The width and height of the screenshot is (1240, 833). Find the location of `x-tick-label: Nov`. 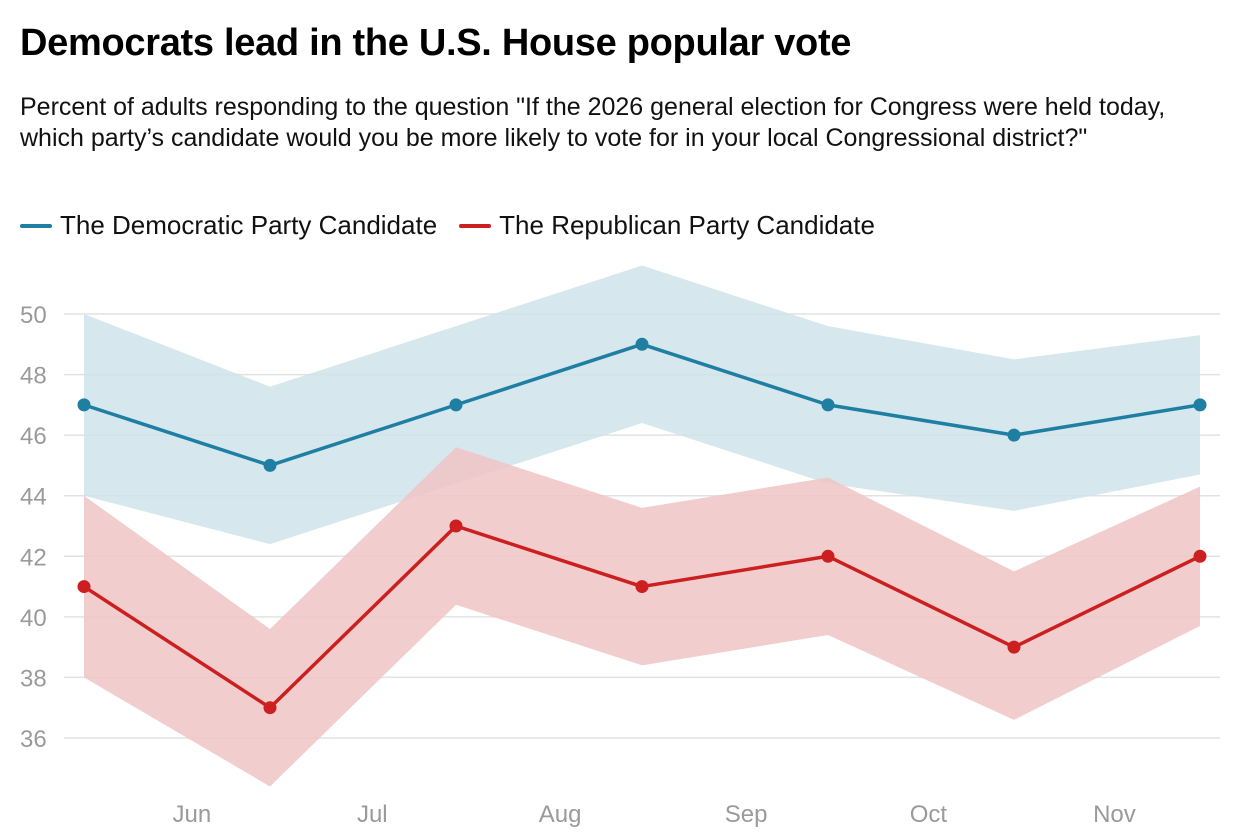

x-tick-label: Nov is located at coordinates (1114, 814).